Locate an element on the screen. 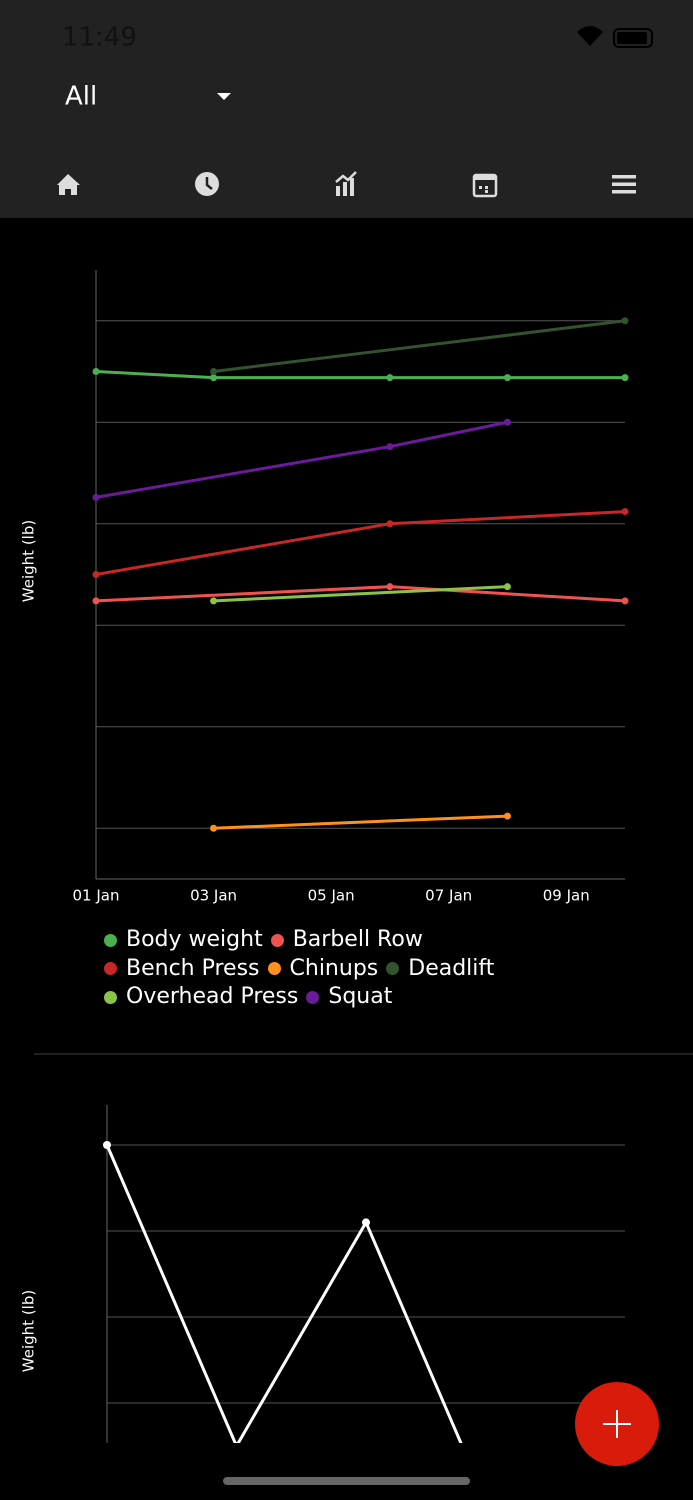 The width and height of the screenshot is (693, 1500). x-tick-label: 01 Jan is located at coordinates (96, 896).